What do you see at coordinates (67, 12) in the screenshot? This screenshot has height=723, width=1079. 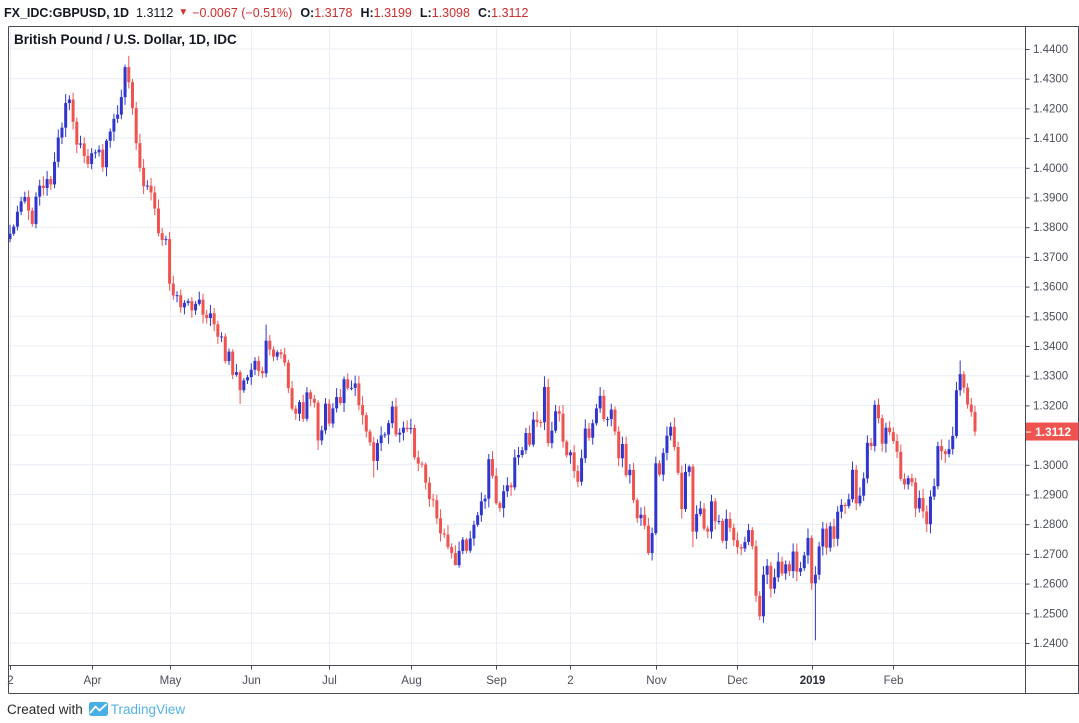 I see `symbol-name: FX_IDC:GBPUSD, 1D` at bounding box center [67, 12].